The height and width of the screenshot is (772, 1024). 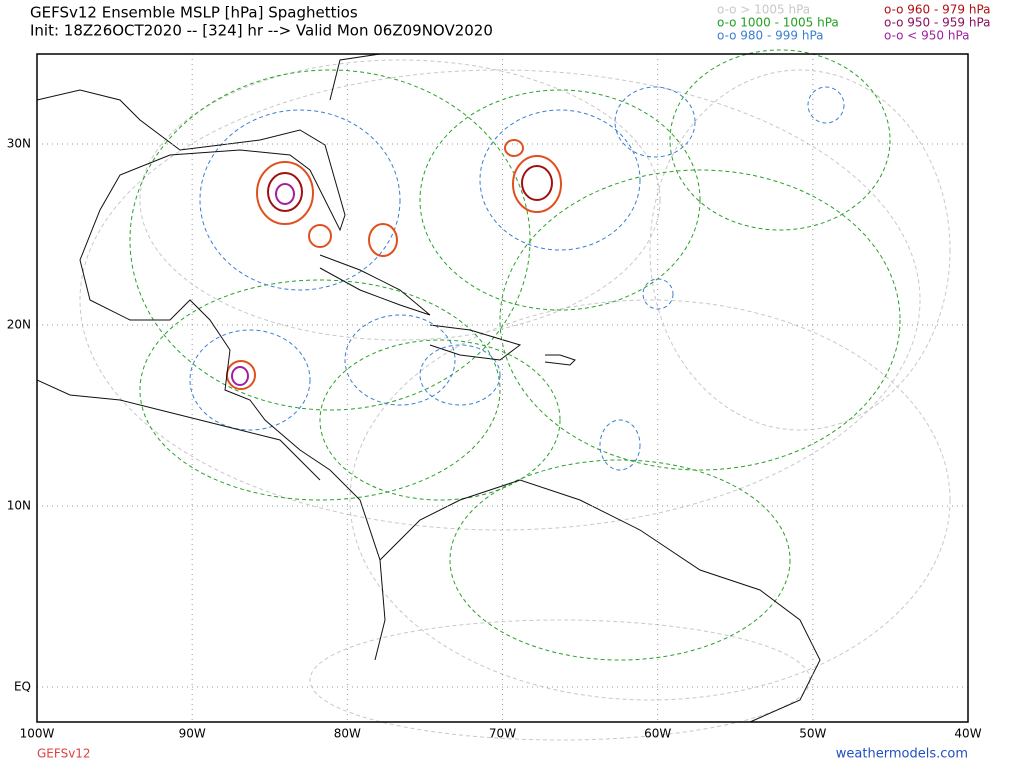 I want to click on lon-label: 60W, so click(x=657, y=734).